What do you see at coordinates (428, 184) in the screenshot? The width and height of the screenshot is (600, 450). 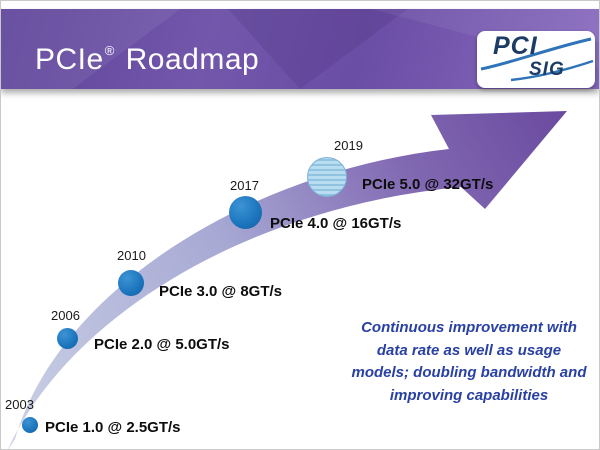 I see `milestone-label: PCIe 5.0 @ 32GT/s` at bounding box center [428, 184].